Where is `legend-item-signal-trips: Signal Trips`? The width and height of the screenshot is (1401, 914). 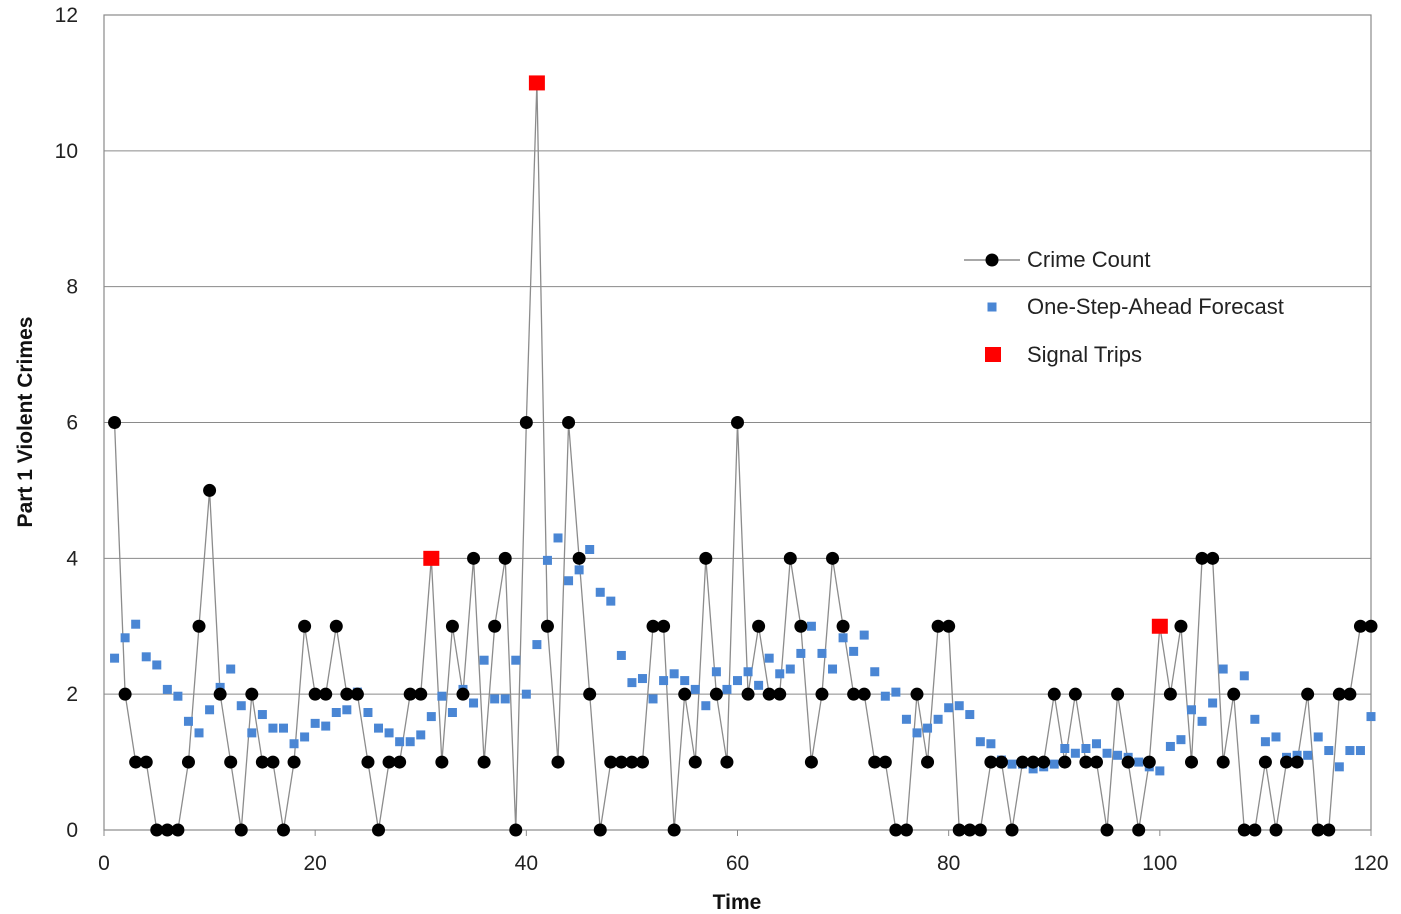 legend-item-signal-trips: Signal Trips is located at coordinates (1063, 354).